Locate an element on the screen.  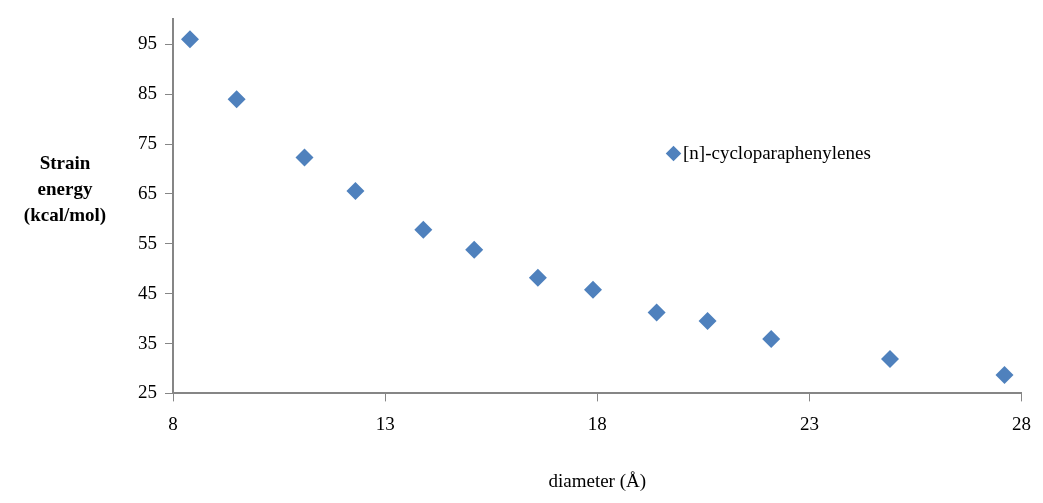
x-tick-label: 8 is located at coordinates (173, 423).